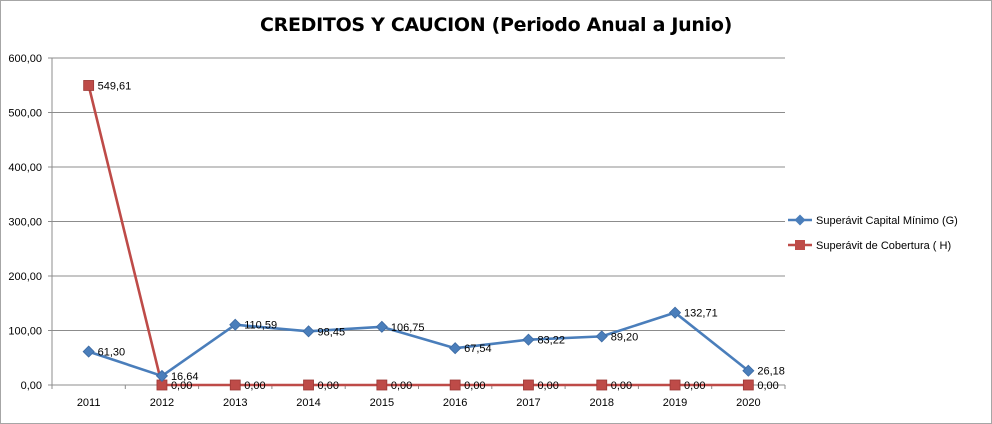  What do you see at coordinates (528, 403) in the screenshot?
I see `x-tick-label: 2017` at bounding box center [528, 403].